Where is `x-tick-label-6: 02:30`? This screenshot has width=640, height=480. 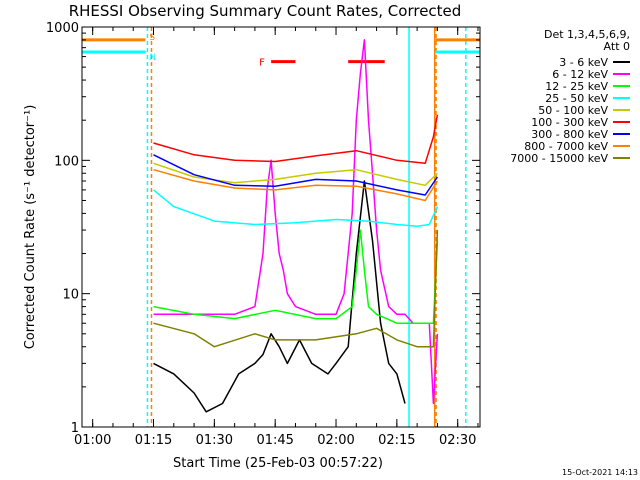
x-tick-label-6: 02:30 is located at coordinates (457, 440).